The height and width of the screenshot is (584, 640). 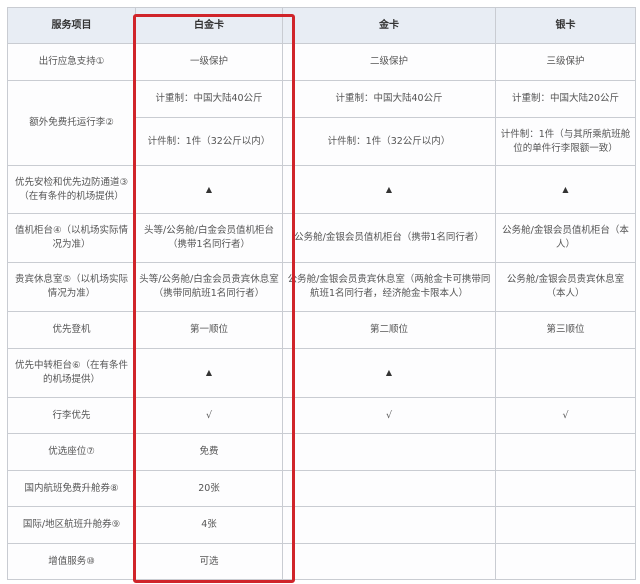 What do you see at coordinates (209, 62) in the screenshot?
I see `cell-platinum: 一级保护` at bounding box center [209, 62].